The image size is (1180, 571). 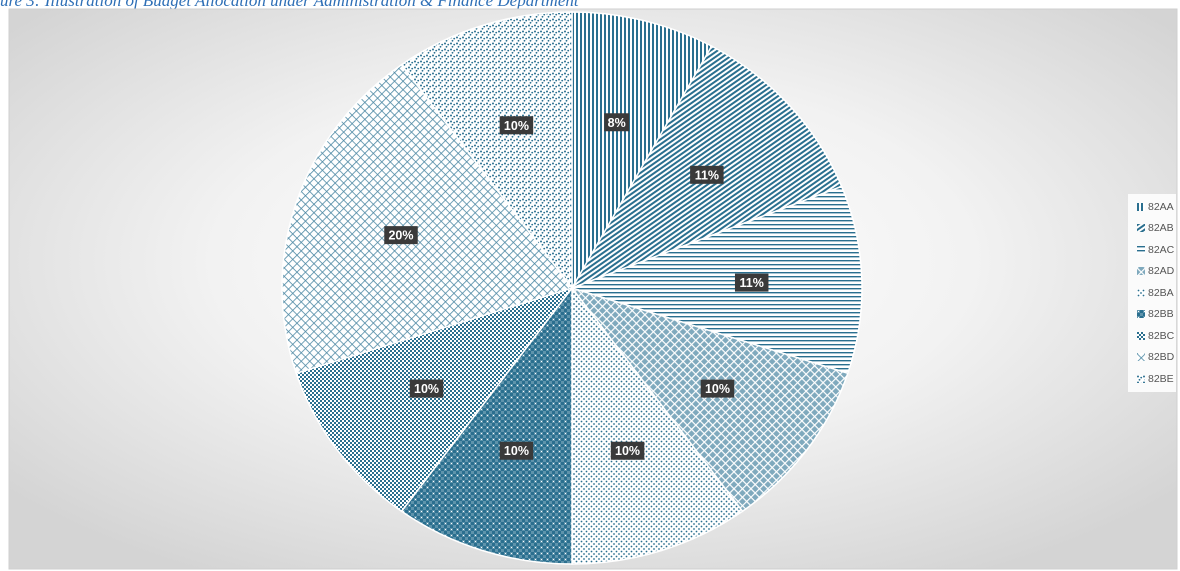 What do you see at coordinates (1161, 228) in the screenshot?
I see `legend-label: 82AB` at bounding box center [1161, 228].